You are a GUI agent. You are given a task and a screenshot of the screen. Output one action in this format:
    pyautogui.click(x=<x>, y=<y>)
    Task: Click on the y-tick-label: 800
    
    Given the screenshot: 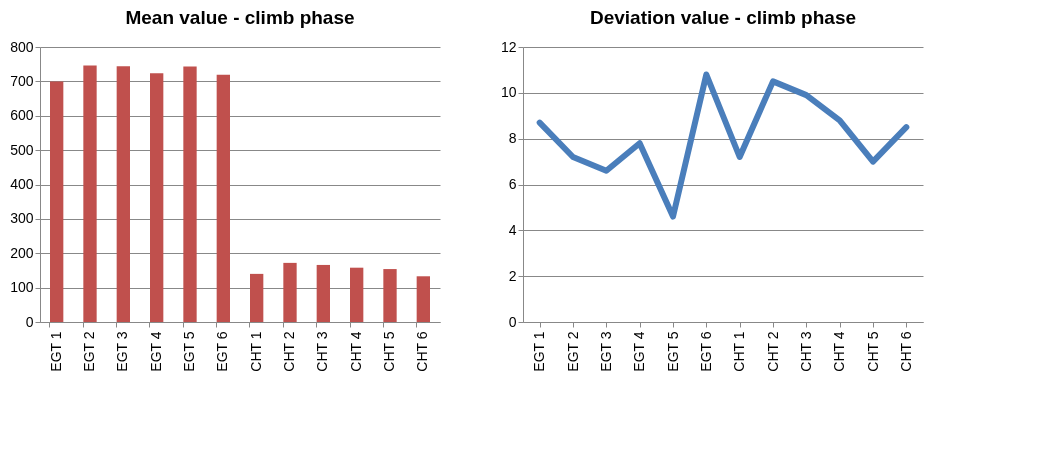 What is the action you would take?
    pyautogui.click(x=22, y=46)
    